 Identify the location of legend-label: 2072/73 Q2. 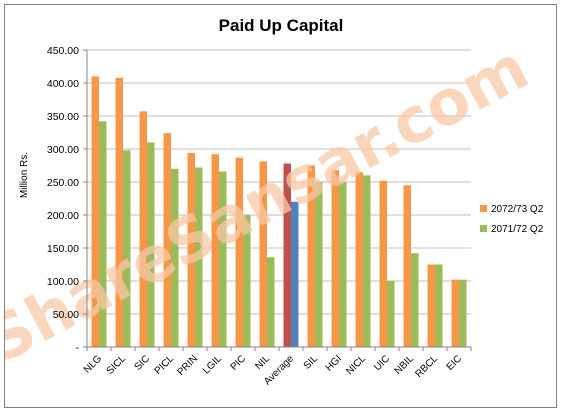
(517, 209).